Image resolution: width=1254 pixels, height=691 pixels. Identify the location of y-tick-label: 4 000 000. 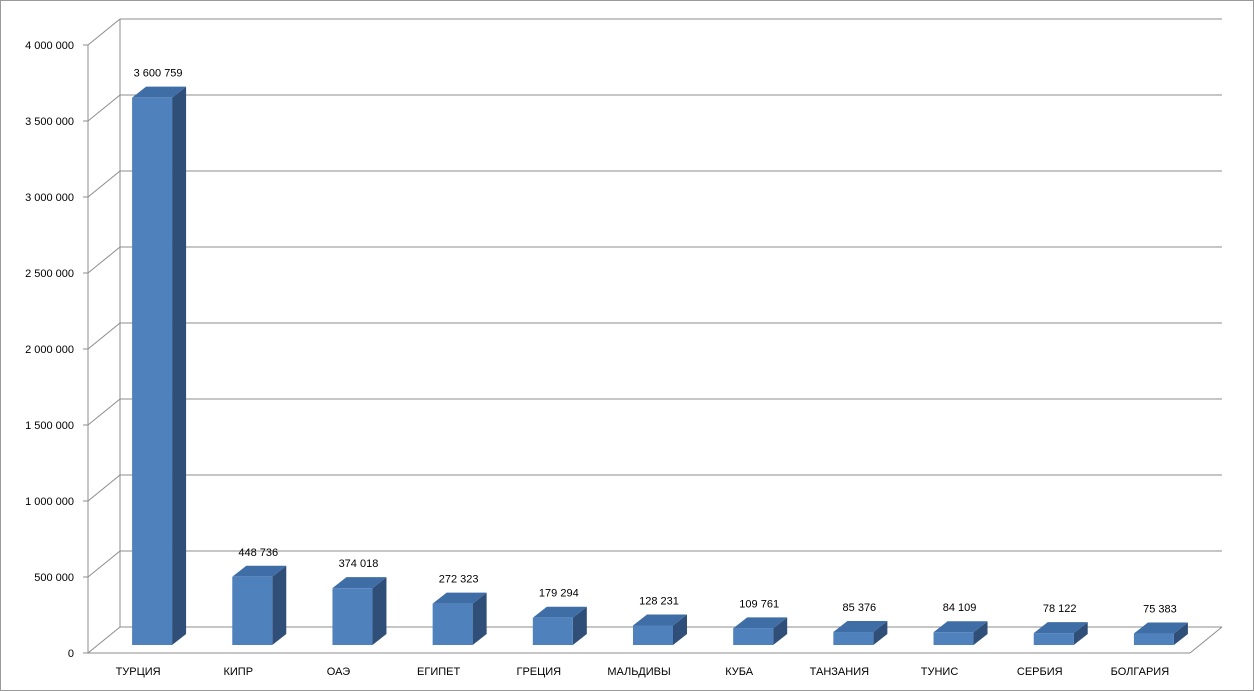
(49, 46).